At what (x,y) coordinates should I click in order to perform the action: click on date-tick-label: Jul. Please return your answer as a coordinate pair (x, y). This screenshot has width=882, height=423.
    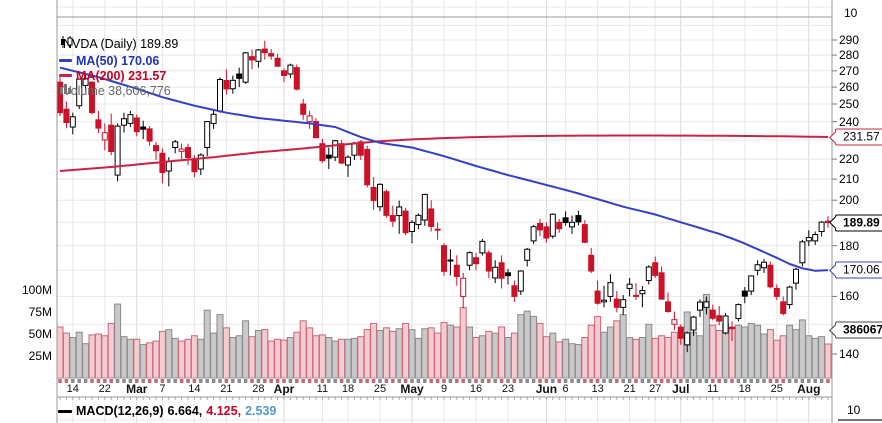
    Looking at the image, I should click on (681, 389).